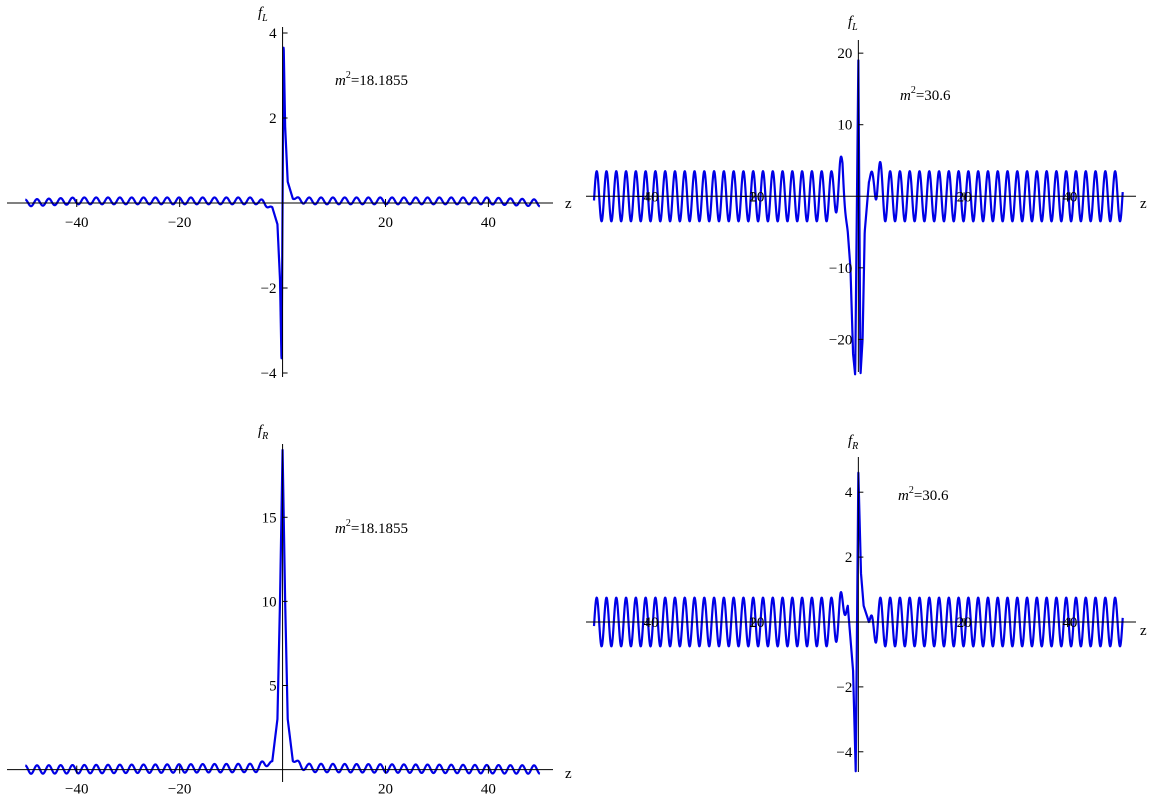 The height and width of the screenshot is (804, 1151). I want to click on y-tick-label: −20, so click(840, 340).